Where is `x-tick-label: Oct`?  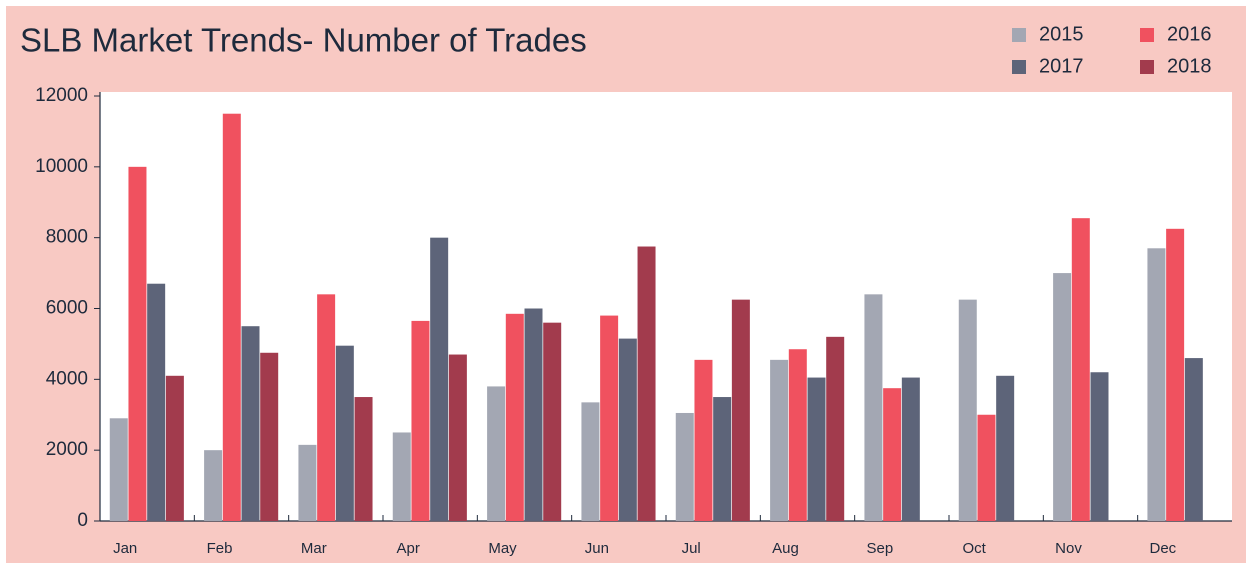 x-tick-label: Oct is located at coordinates (974, 548).